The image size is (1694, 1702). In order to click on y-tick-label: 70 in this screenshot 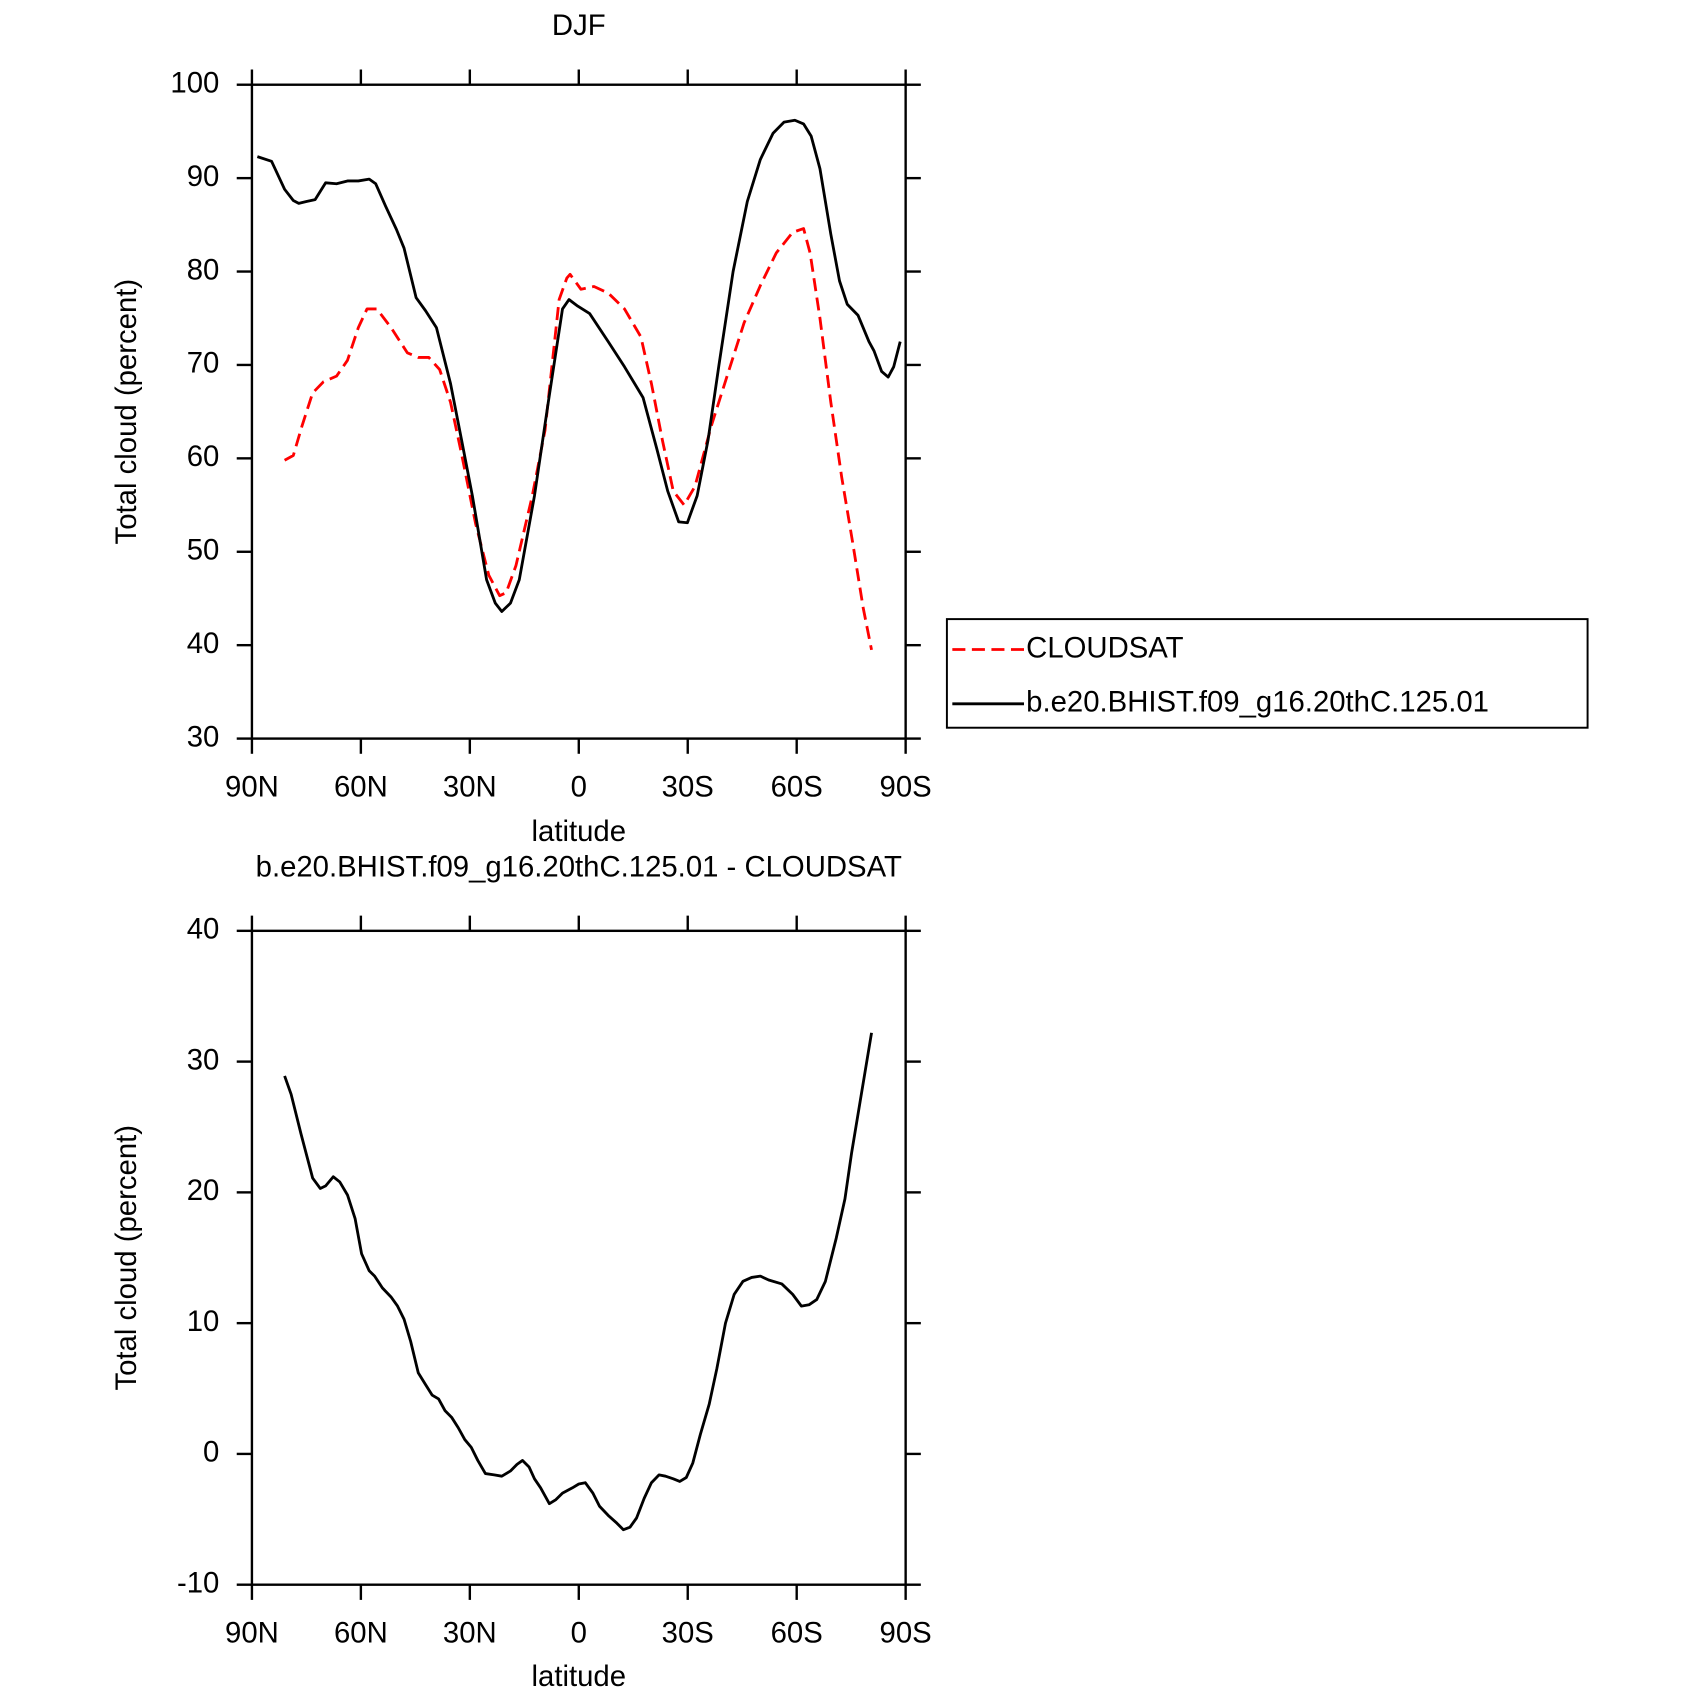, I will do `click(203, 363)`.